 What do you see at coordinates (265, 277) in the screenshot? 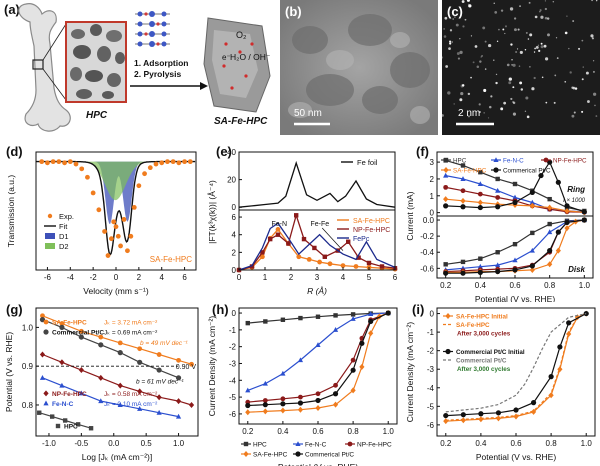
I see `e-xtick-label: 1` at bounding box center [265, 277].